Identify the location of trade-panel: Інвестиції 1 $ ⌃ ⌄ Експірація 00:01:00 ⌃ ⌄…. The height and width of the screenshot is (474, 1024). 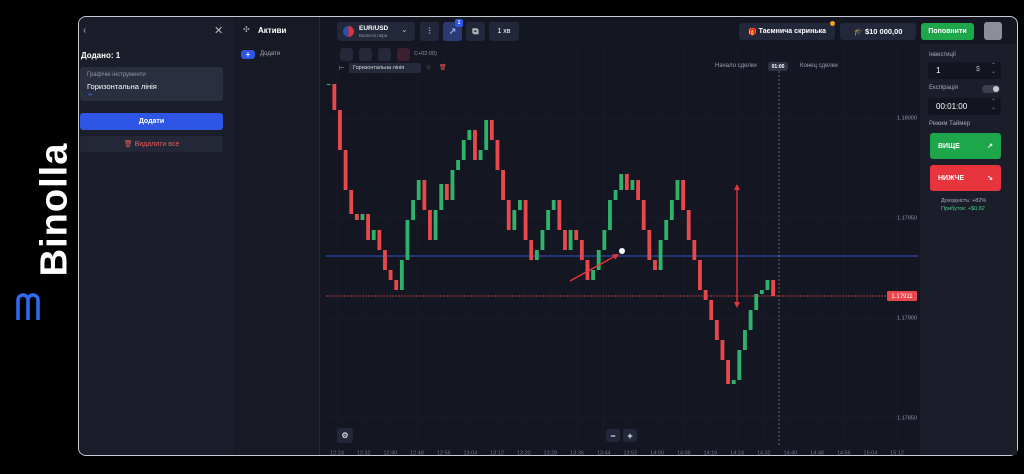
(968, 249).